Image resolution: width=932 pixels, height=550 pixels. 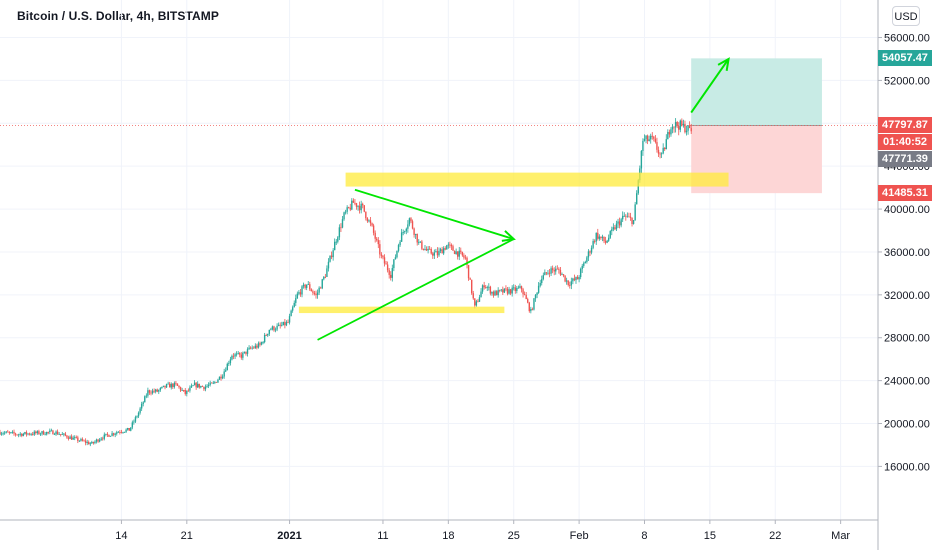 What do you see at coordinates (401, 310) in the screenshot?
I see `support-zone` at bounding box center [401, 310].